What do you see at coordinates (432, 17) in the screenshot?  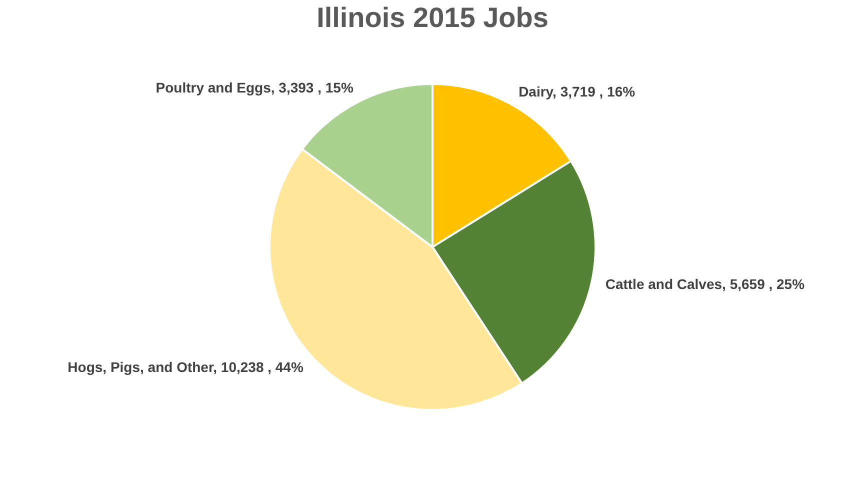 I see `chart-title: Illinois 2015 Jobs` at bounding box center [432, 17].